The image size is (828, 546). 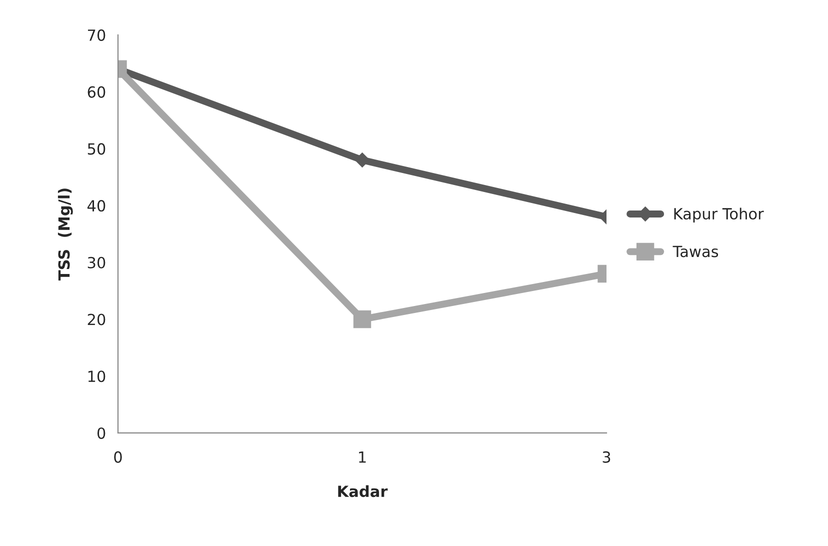 What do you see at coordinates (65, 234) in the screenshot?
I see `y-axis-title: TSS (Mg/l)` at bounding box center [65, 234].